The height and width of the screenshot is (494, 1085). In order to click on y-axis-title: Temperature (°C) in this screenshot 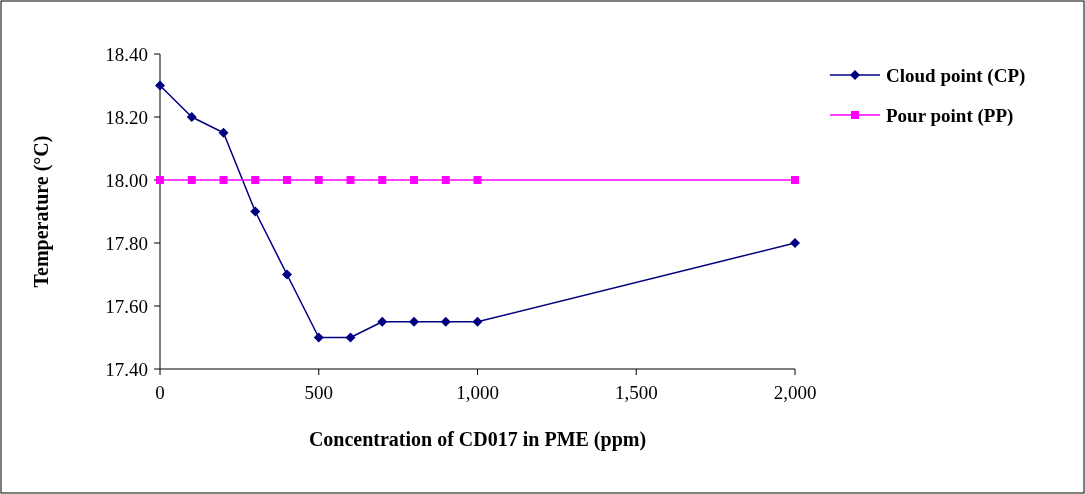, I will do `click(41, 211)`.